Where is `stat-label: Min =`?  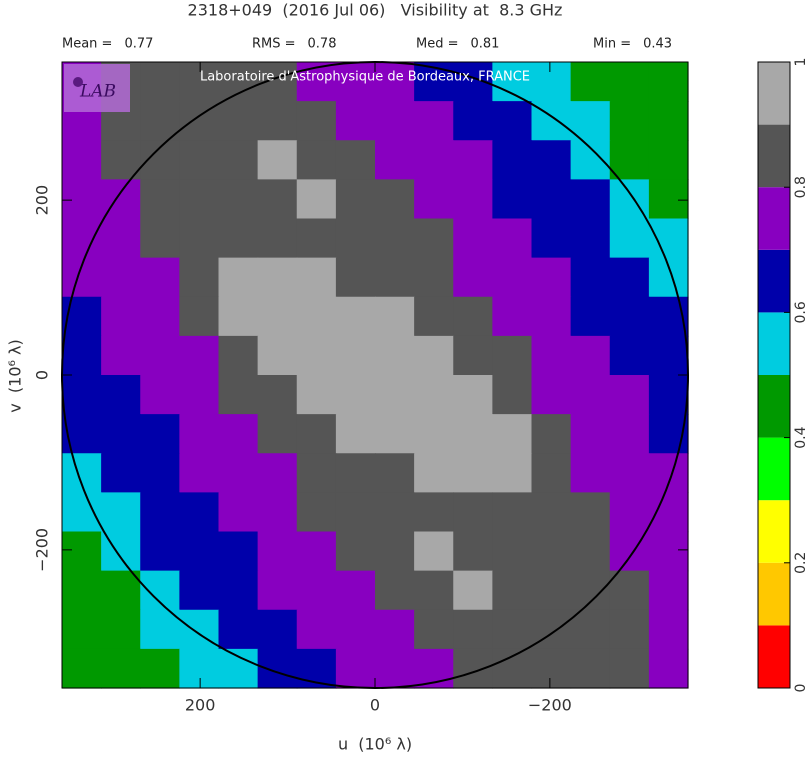
stat-label: Min = is located at coordinates (612, 44).